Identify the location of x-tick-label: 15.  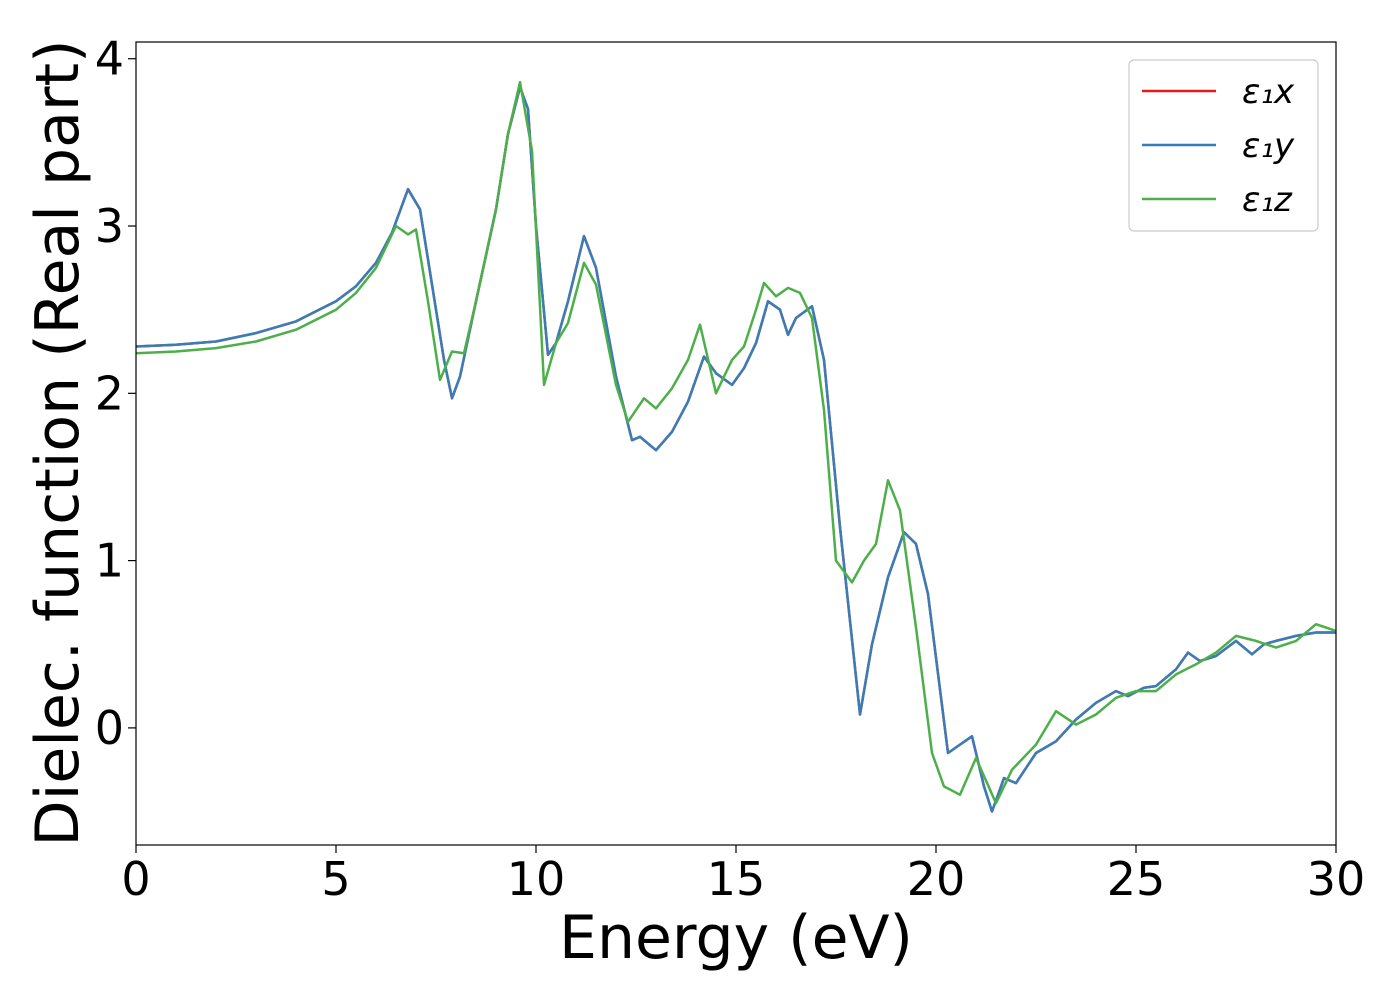
(736, 879).